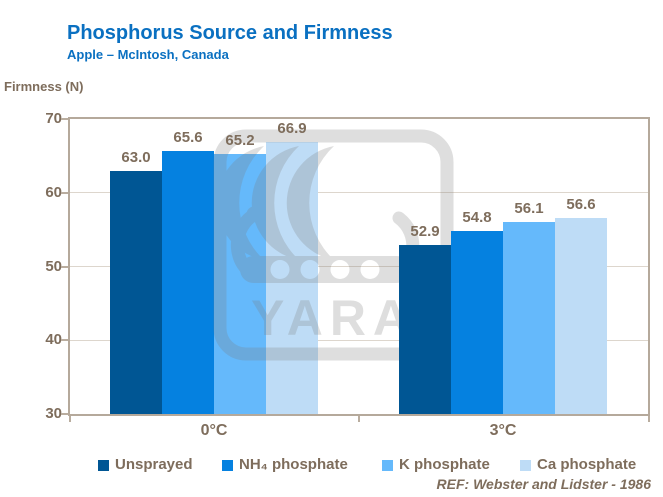  Describe the element at coordinates (136, 157) in the screenshot. I see `bar-value-label: 63.0` at that location.